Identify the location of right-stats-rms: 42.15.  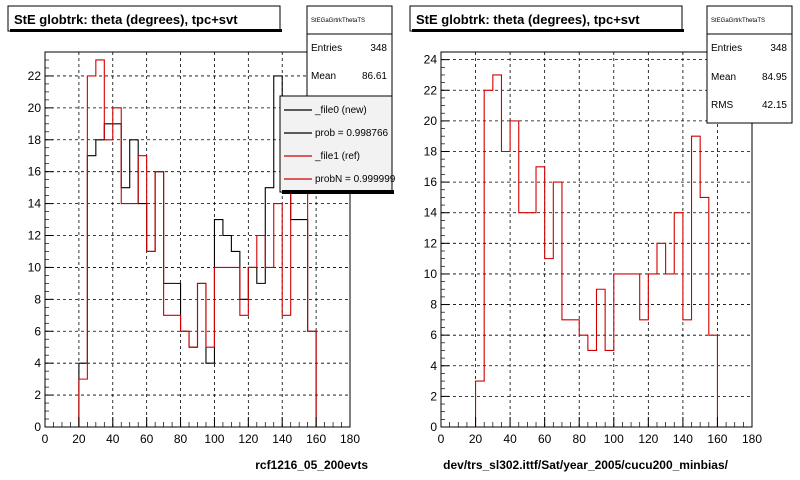
(774, 105).